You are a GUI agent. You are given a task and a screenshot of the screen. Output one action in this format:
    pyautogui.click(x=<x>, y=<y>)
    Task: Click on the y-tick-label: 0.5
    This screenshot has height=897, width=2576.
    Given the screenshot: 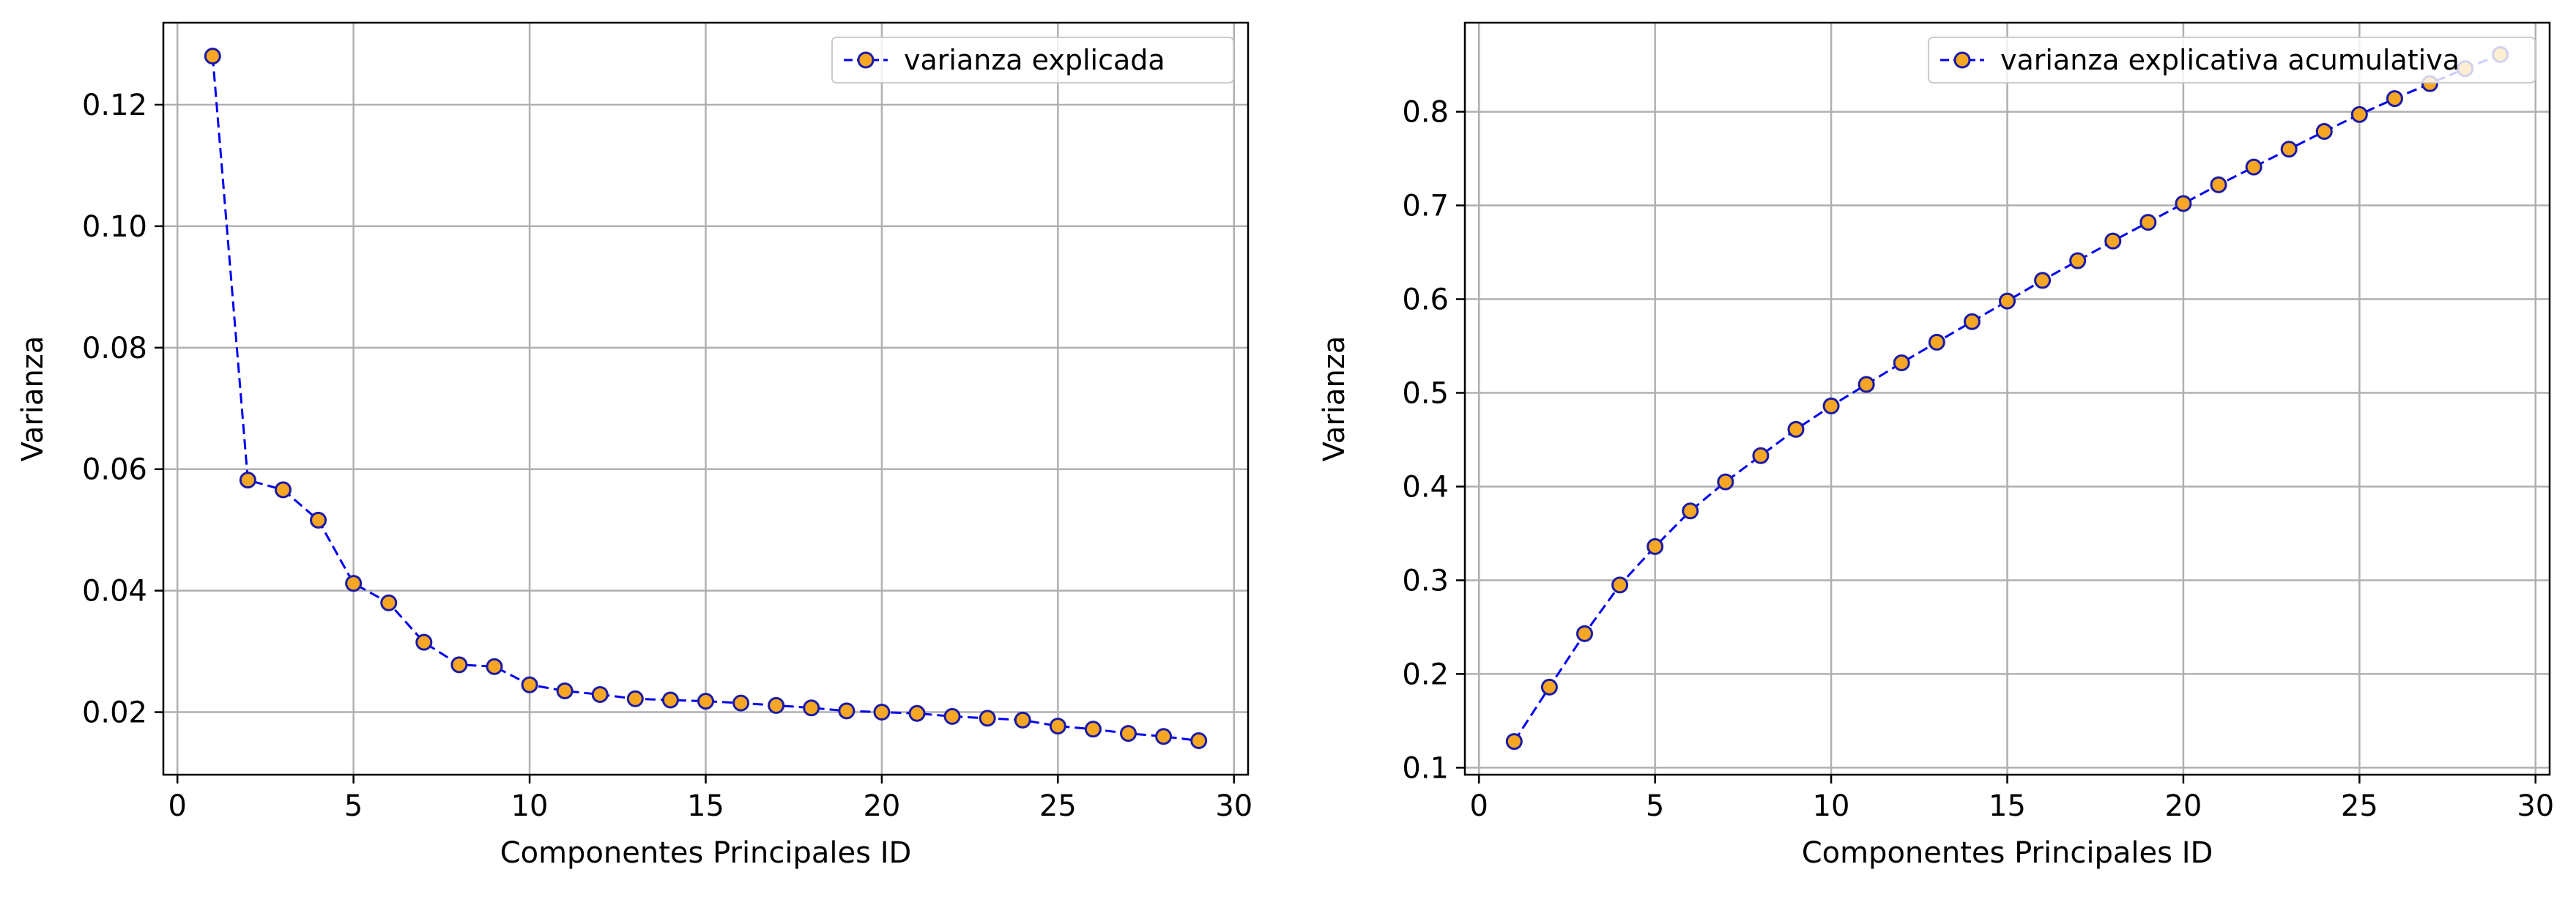 What is the action you would take?
    pyautogui.click(x=1425, y=394)
    